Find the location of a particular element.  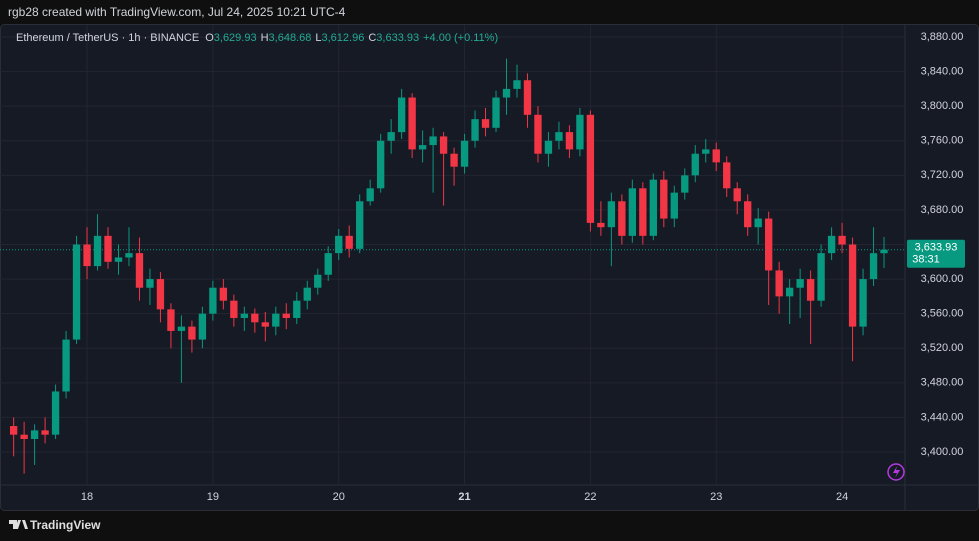

y-tick-label: 3,800.00 is located at coordinates (942, 106).